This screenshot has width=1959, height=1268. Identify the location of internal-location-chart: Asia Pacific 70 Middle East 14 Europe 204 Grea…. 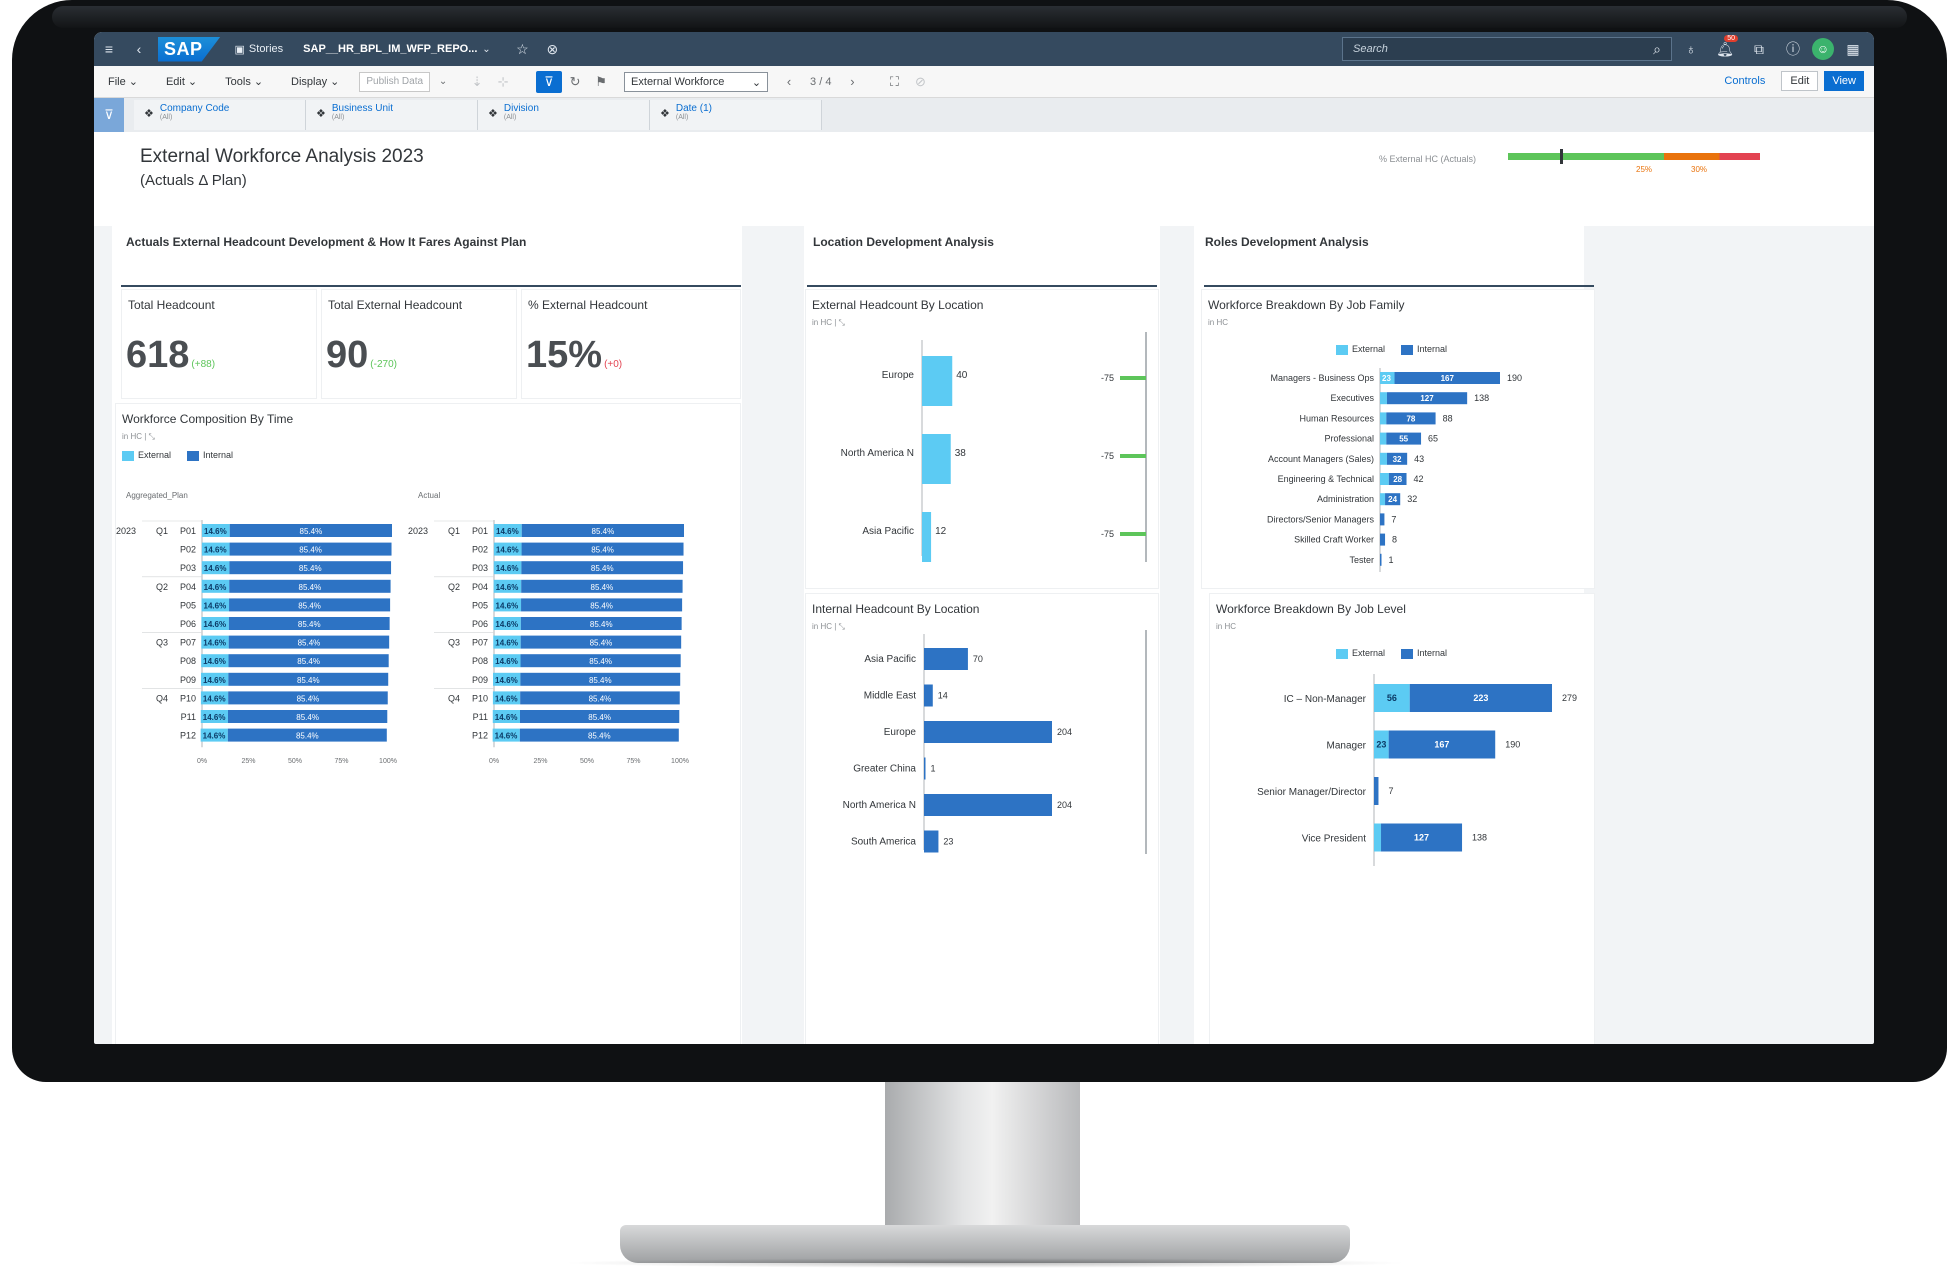
(982, 760).